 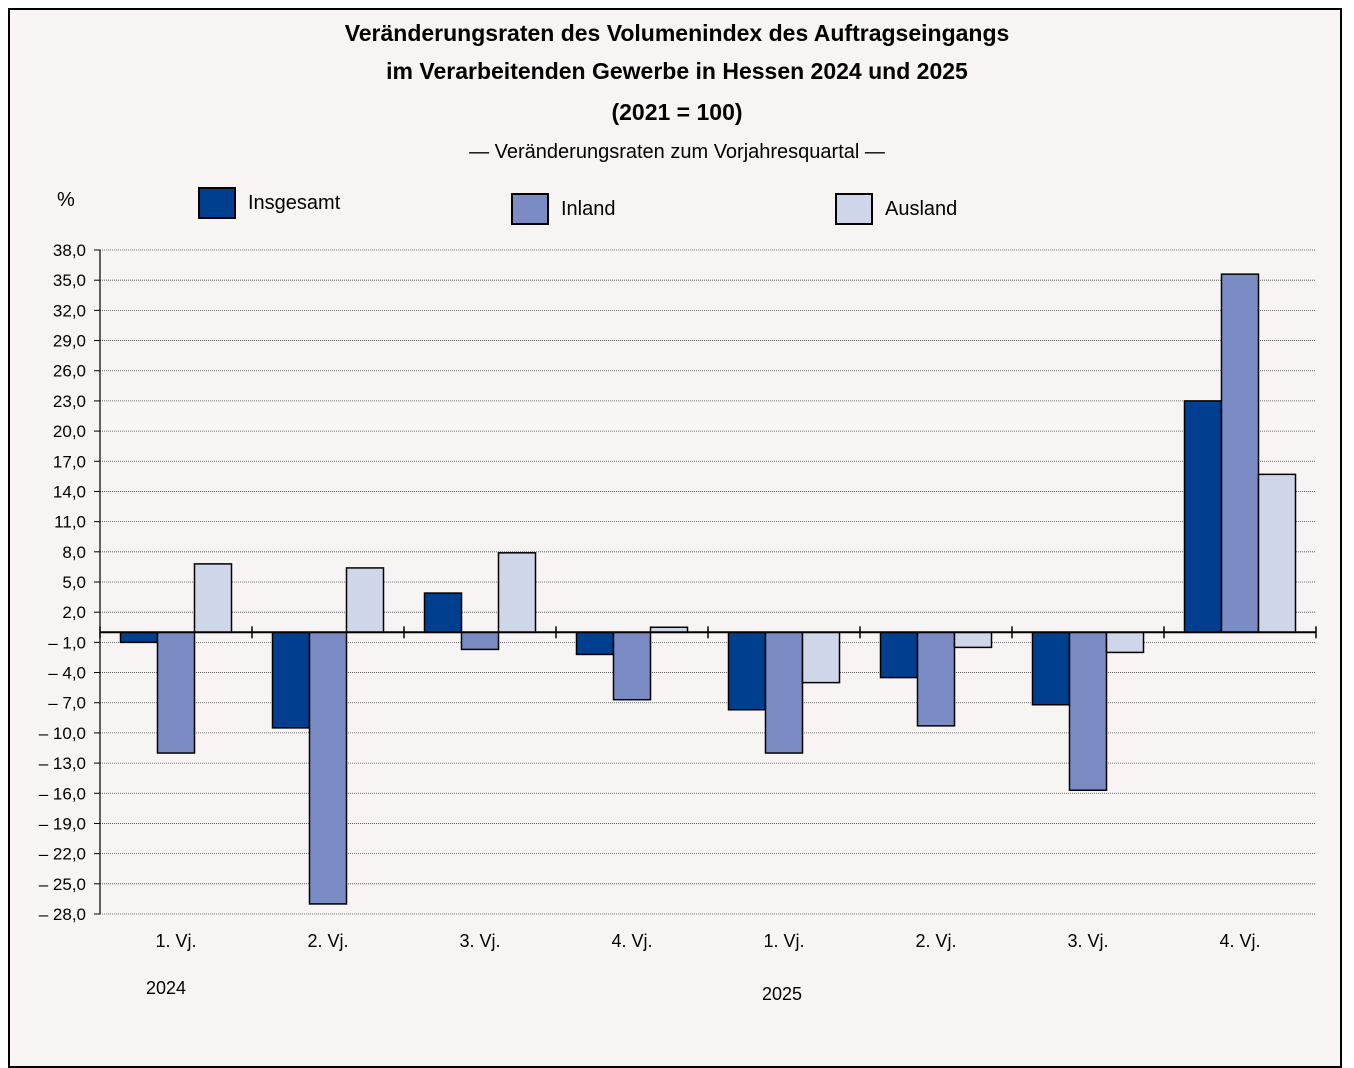 What do you see at coordinates (166, 988) in the screenshot?
I see `year-label-2024: 2024` at bounding box center [166, 988].